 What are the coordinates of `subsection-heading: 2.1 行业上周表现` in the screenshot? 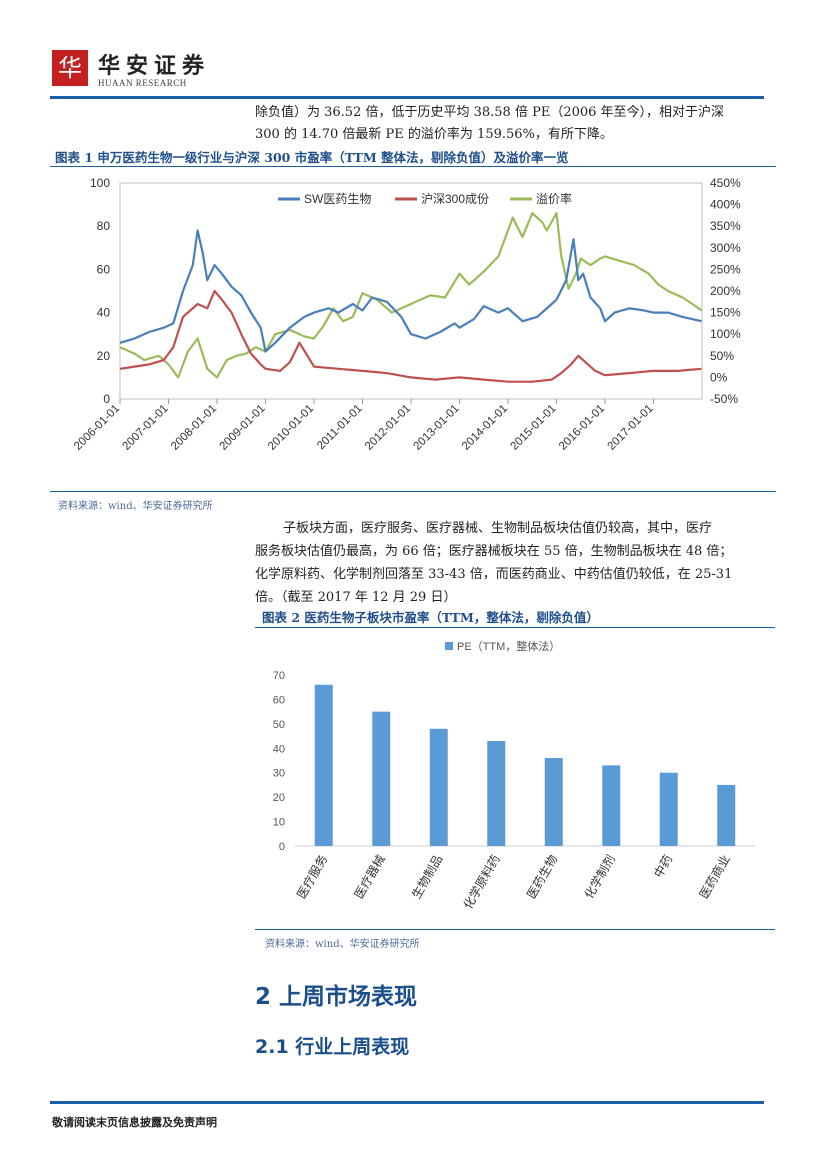 It's located at (332, 1047).